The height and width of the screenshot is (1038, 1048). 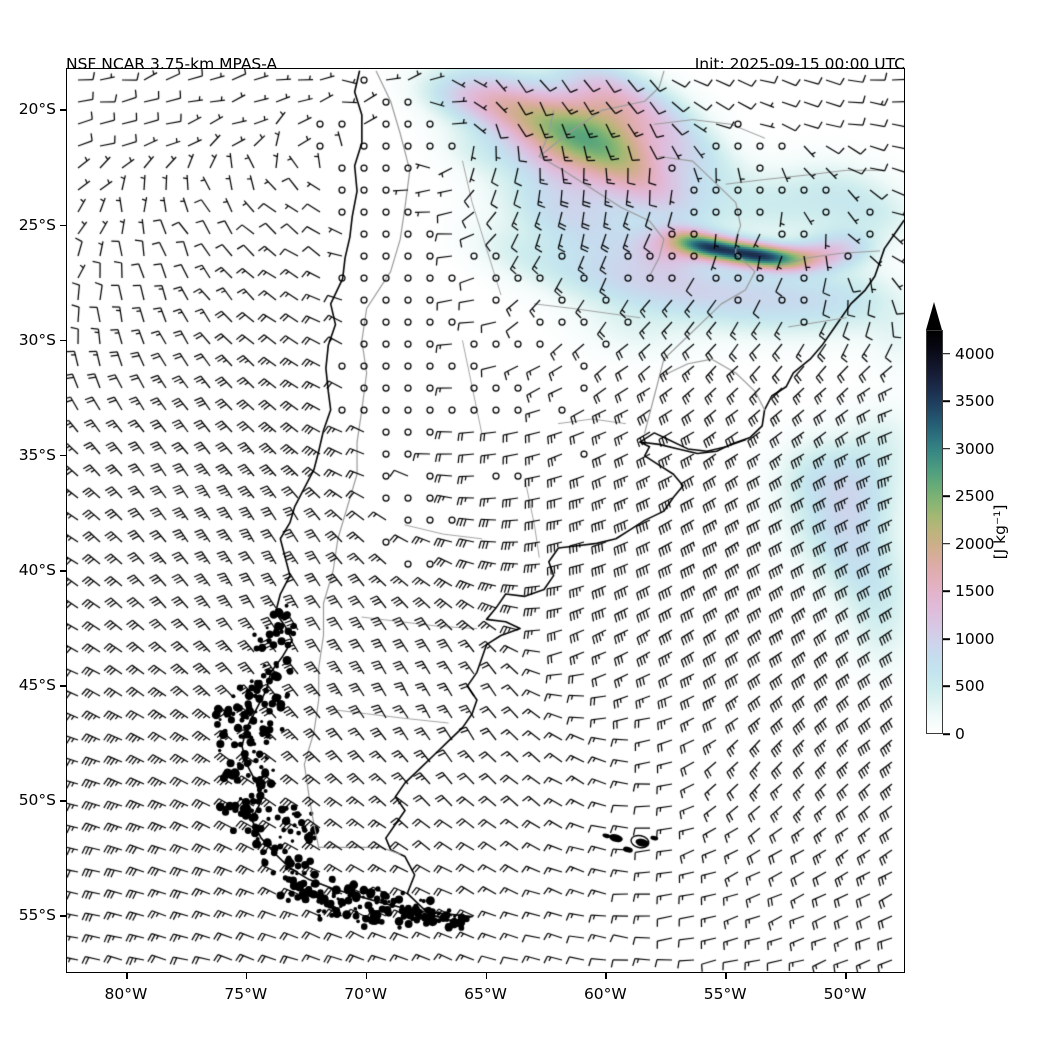 I want to click on y-axis-tick-label: 40°S, so click(x=37, y=570).